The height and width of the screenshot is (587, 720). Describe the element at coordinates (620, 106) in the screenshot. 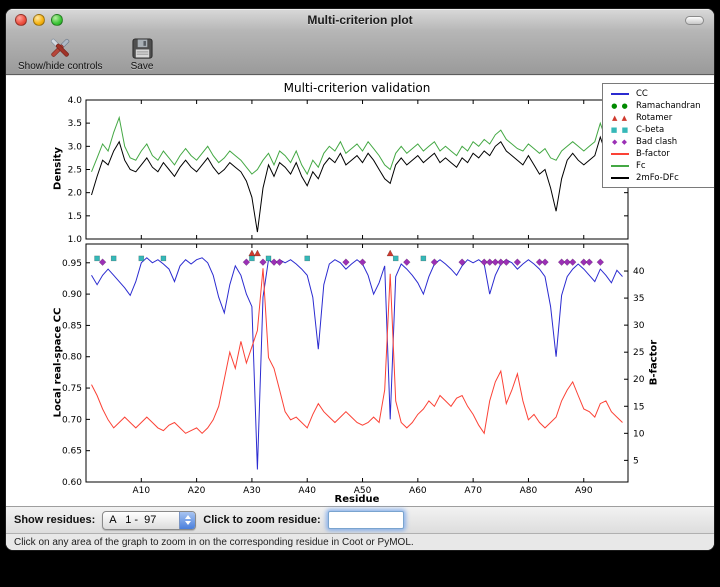

I see `legend-circle-markers-icon: ● ●` at that location.